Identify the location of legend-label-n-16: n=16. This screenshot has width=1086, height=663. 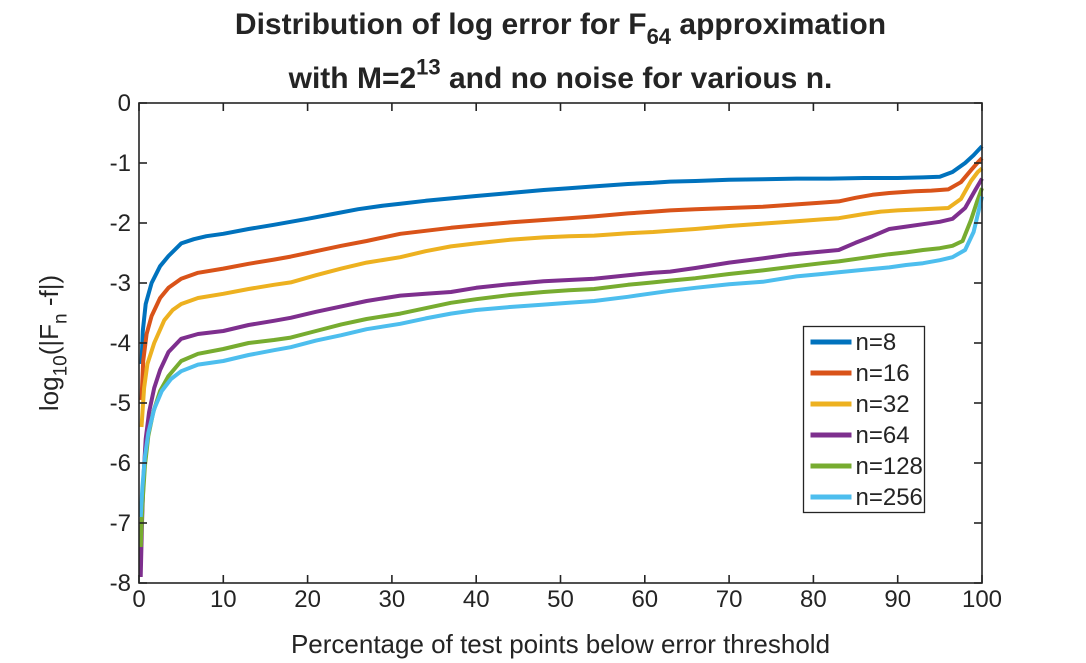
(883, 373).